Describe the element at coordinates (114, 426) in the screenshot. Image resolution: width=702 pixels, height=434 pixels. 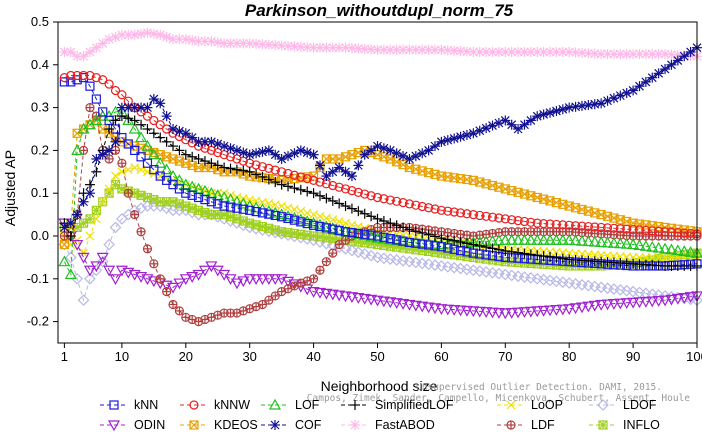
I see `legend-marker-odin` at that location.